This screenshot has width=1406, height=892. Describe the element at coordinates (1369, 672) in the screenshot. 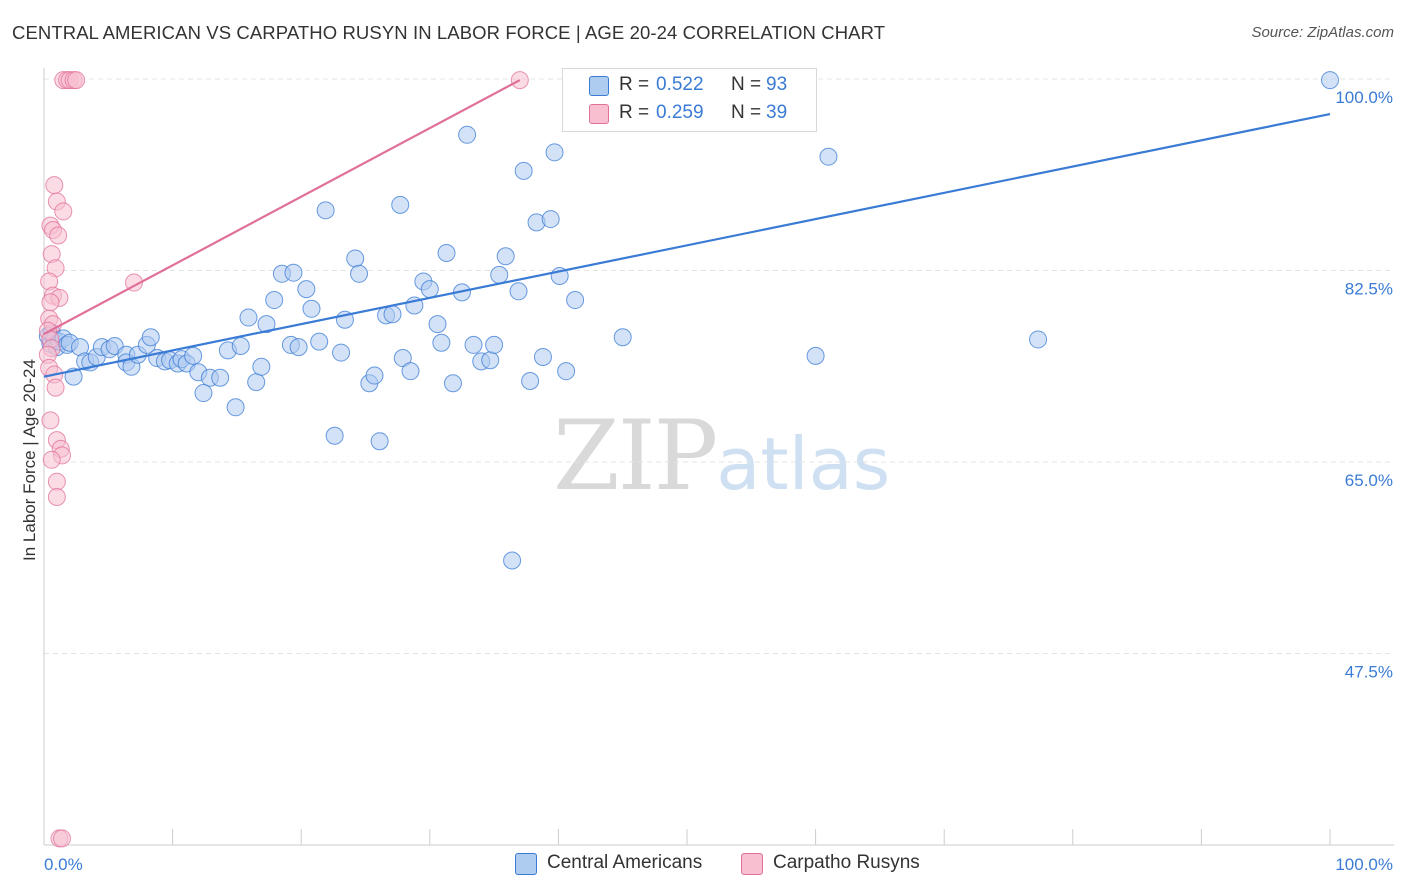

I see `y-tick-label: 47.5%` at that location.